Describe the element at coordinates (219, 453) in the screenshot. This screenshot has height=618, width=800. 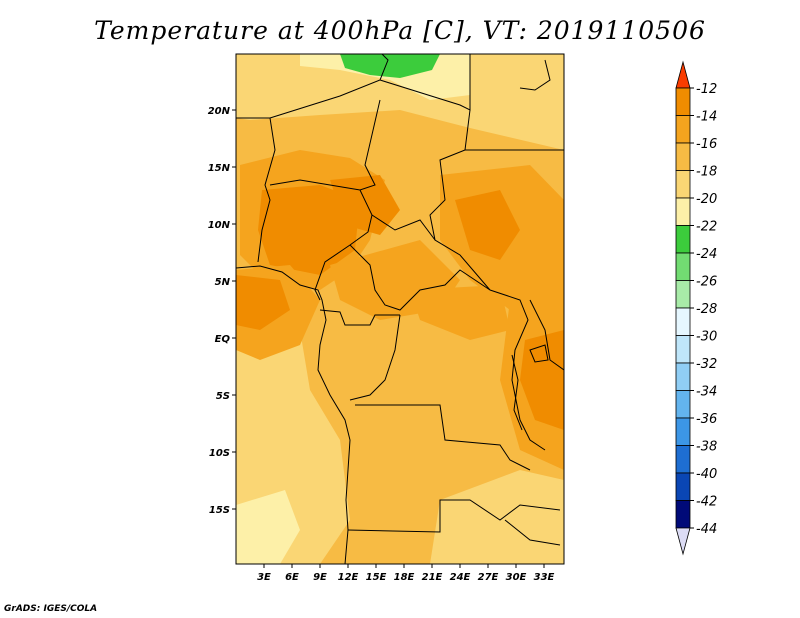
I see `lat-label: 10S` at that location.